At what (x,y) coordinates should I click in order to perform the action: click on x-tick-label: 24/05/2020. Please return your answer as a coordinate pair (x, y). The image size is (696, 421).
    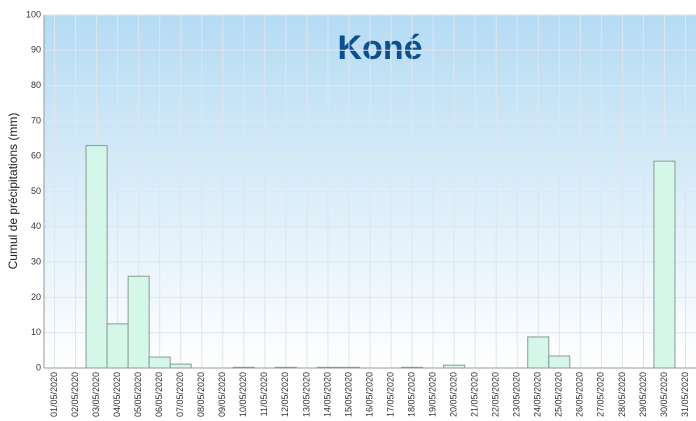
    Looking at the image, I should click on (538, 394).